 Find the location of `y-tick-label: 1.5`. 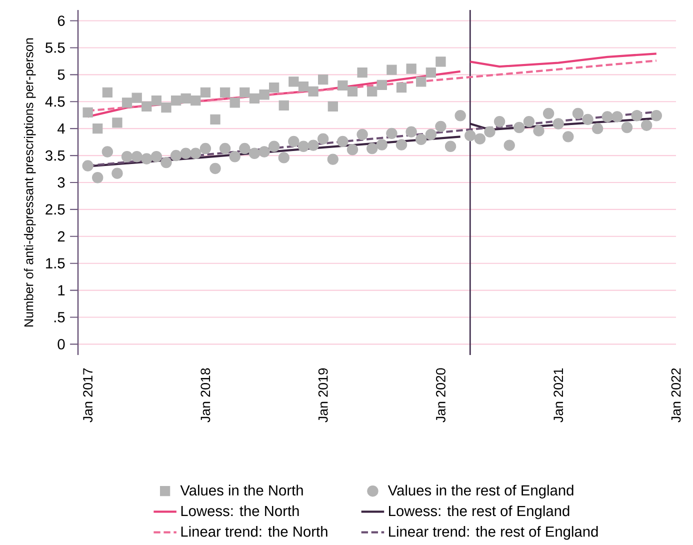

y-tick-label: 1.5 is located at coordinates (55, 263).